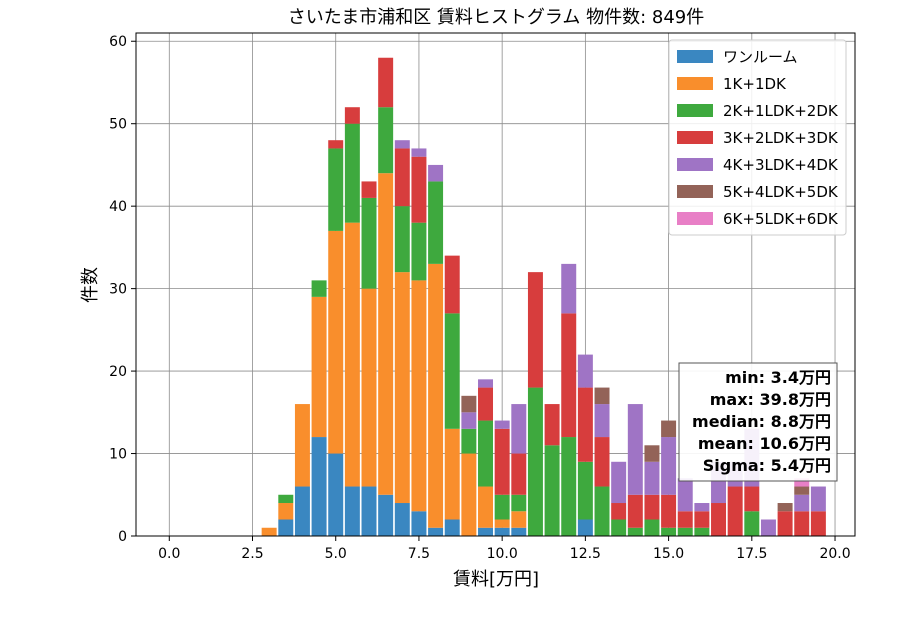 This screenshot has height=634, width=900. Describe the element at coordinates (764, 443) in the screenshot. I see `stat-line: mean: 10.6万円` at that location.